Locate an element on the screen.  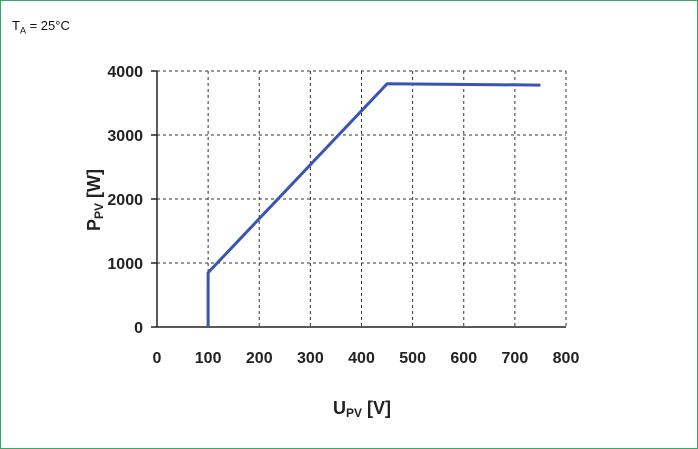
y-axis-label-unit: [W] is located at coordinates (94, 186).